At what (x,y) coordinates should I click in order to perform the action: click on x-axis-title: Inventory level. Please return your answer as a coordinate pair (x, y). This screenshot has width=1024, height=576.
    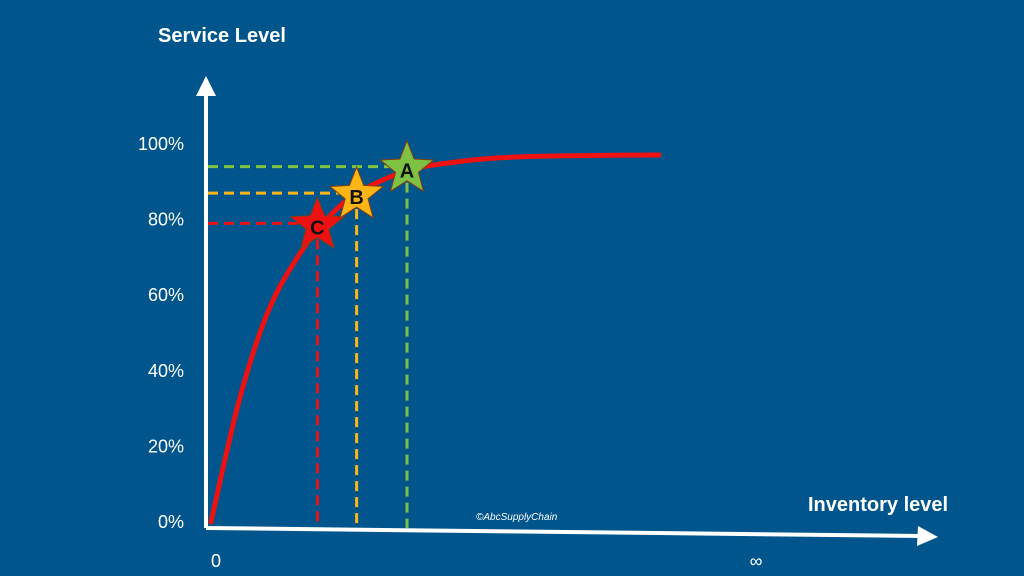
    Looking at the image, I should click on (878, 505).